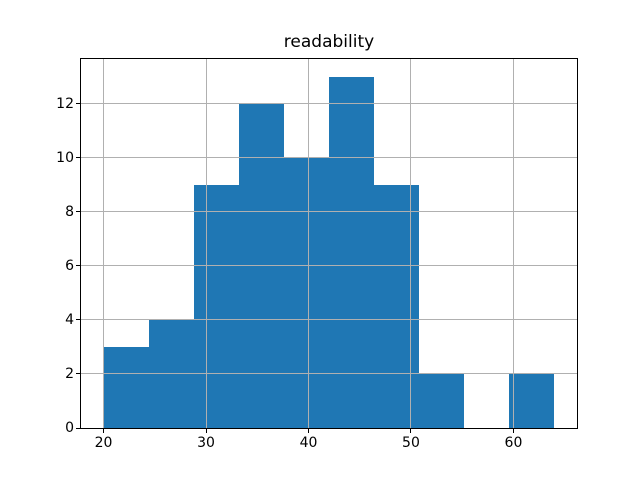 The image size is (640, 480). What do you see at coordinates (65, 157) in the screenshot?
I see `y-tick-label: 10` at bounding box center [65, 157].